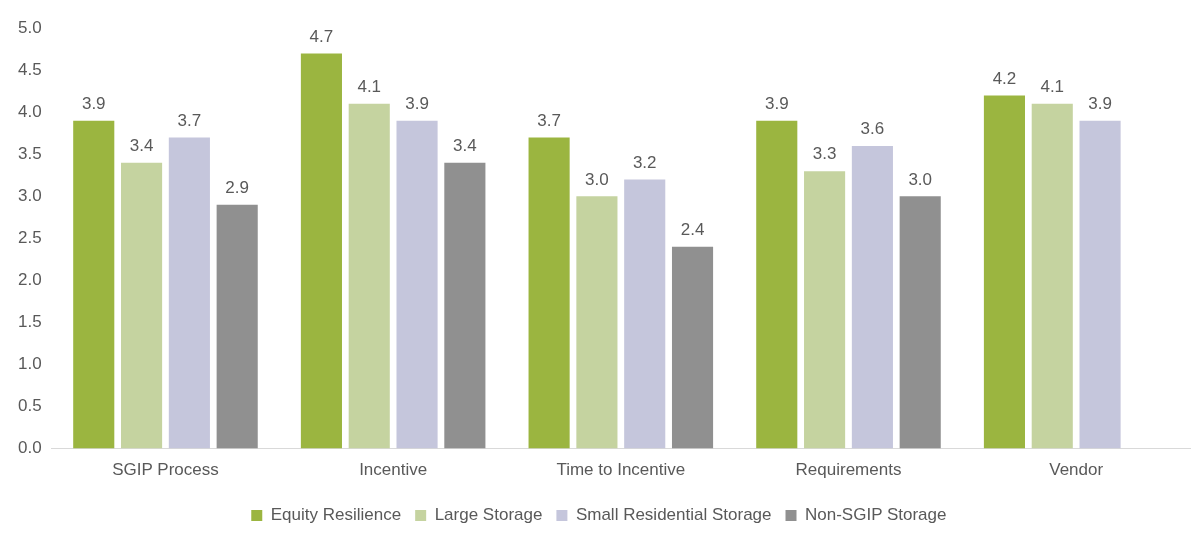 The width and height of the screenshot is (1204, 542). Describe the element at coordinates (29, 111) in the screenshot. I see `y-tick-label: 4.0` at that location.